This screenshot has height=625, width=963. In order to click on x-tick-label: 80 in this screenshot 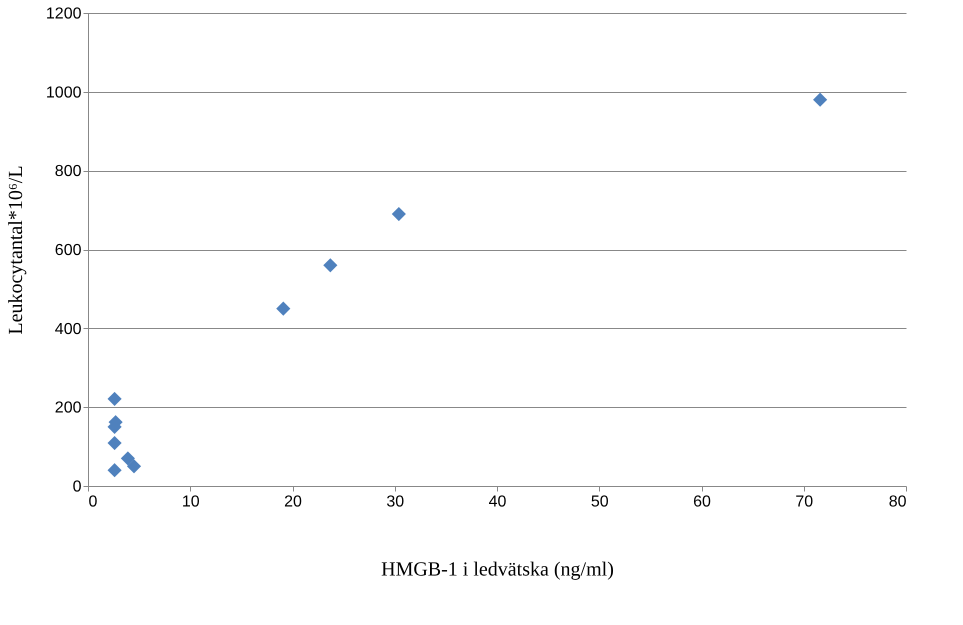, I will do `click(897, 502)`.